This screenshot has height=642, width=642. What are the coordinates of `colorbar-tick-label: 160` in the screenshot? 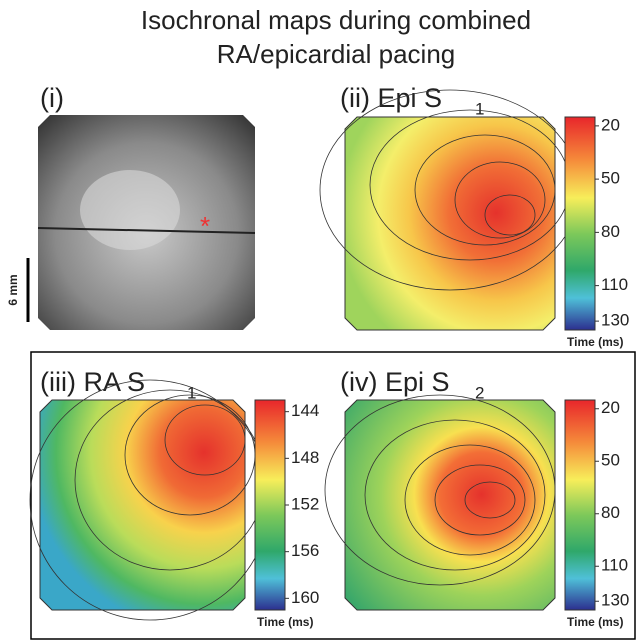 It's located at (305, 597).